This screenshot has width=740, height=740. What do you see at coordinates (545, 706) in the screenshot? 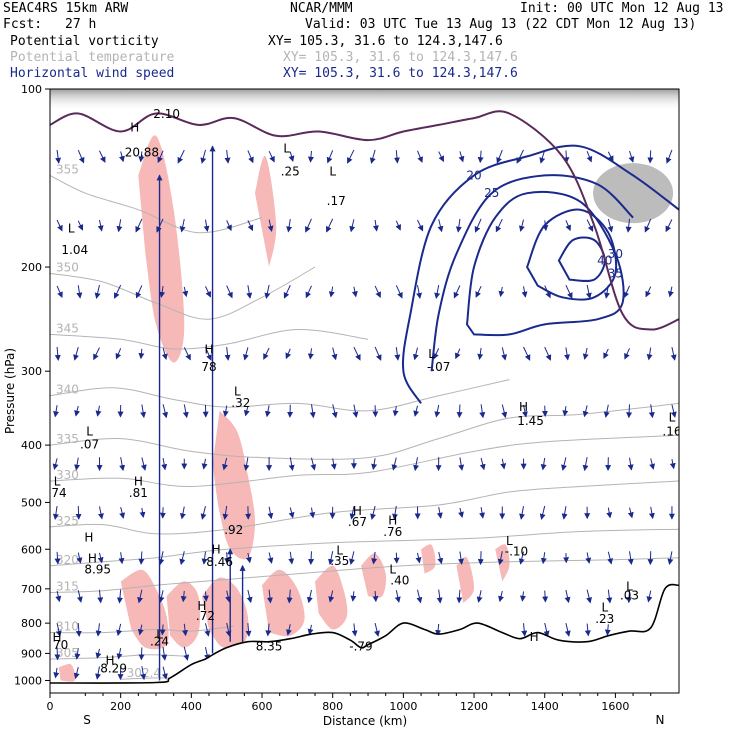
I see `x-tick-label: 1400` at bounding box center [545, 706].